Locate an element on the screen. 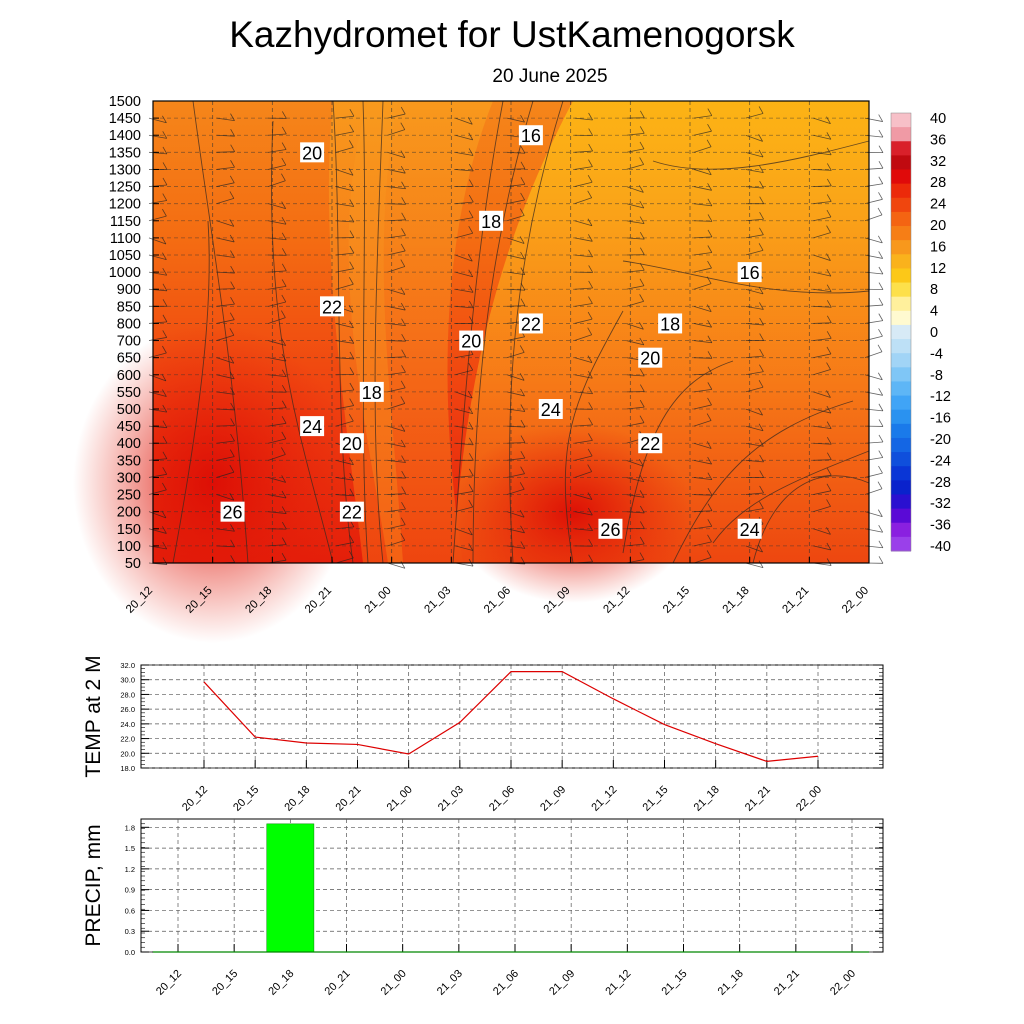 The width and height of the screenshot is (1024, 1024). cross-section-y-tick-label: 1300 is located at coordinates (125, 170).